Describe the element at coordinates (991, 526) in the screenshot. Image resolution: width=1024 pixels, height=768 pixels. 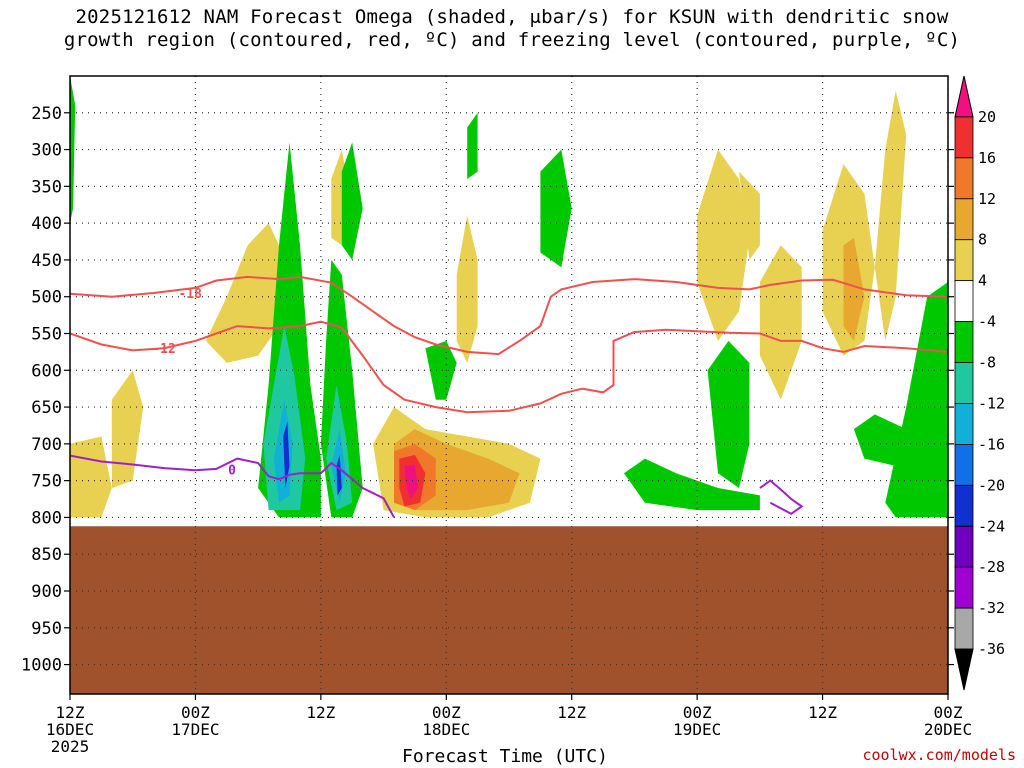
I see `colorbar-label: -24` at that location.